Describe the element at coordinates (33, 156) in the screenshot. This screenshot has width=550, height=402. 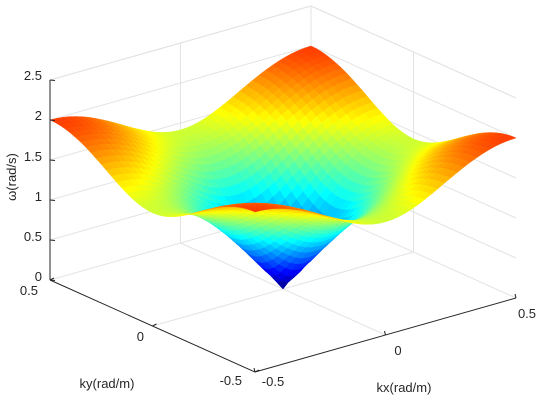
I see `z-tick-label: 1.5` at that location.